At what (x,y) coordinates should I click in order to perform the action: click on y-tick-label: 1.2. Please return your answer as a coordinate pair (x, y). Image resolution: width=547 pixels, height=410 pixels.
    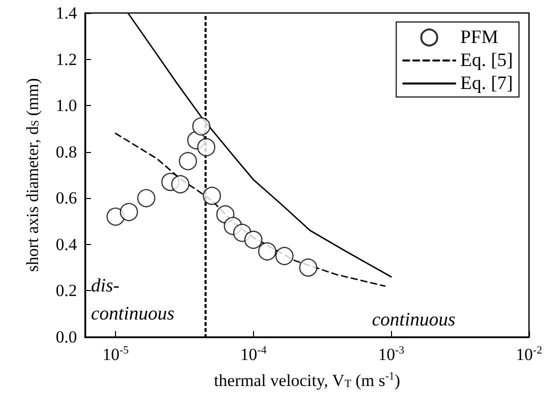
    Looking at the image, I should click on (66, 59).